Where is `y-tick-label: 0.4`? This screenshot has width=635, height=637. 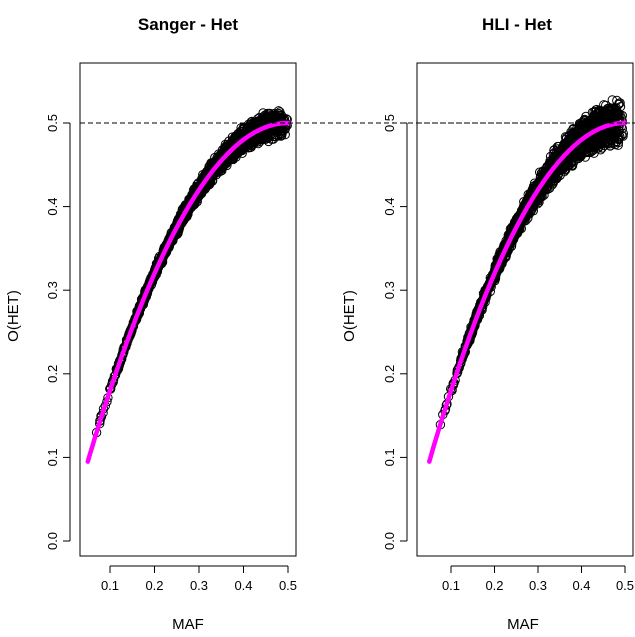
y-tick-label: 0.4 is located at coordinates (52, 207).